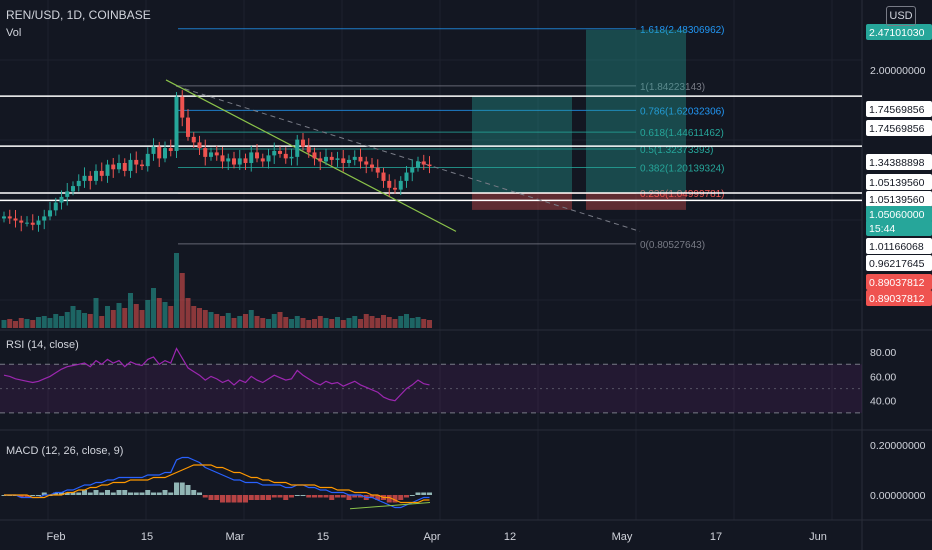 This screenshot has width=932, height=550. Describe the element at coordinates (682, 111) in the screenshot. I see `fib-level-label: 0.786(1.62032306)` at that location.